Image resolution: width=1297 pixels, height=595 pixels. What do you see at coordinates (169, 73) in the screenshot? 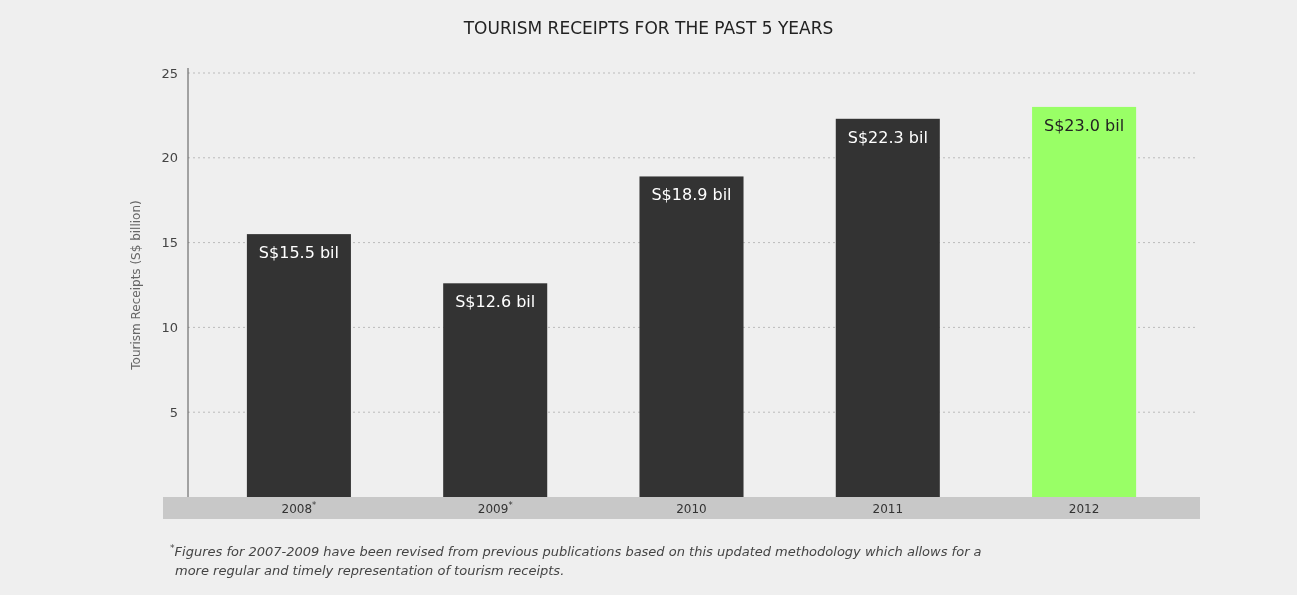
I see `y-tick-label: 25` at bounding box center [169, 73].